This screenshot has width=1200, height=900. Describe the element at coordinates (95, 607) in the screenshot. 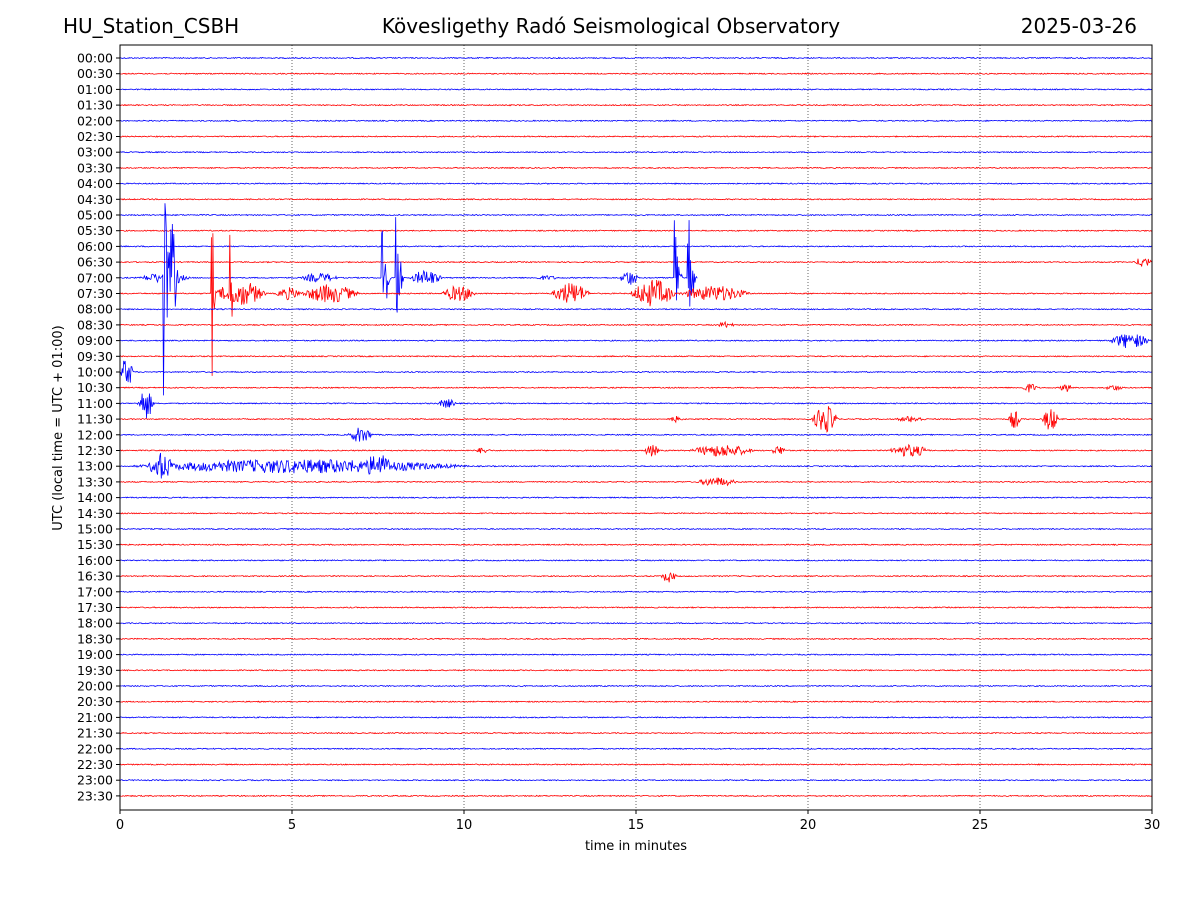

I see `y-tick-label: 17:30` at that location.